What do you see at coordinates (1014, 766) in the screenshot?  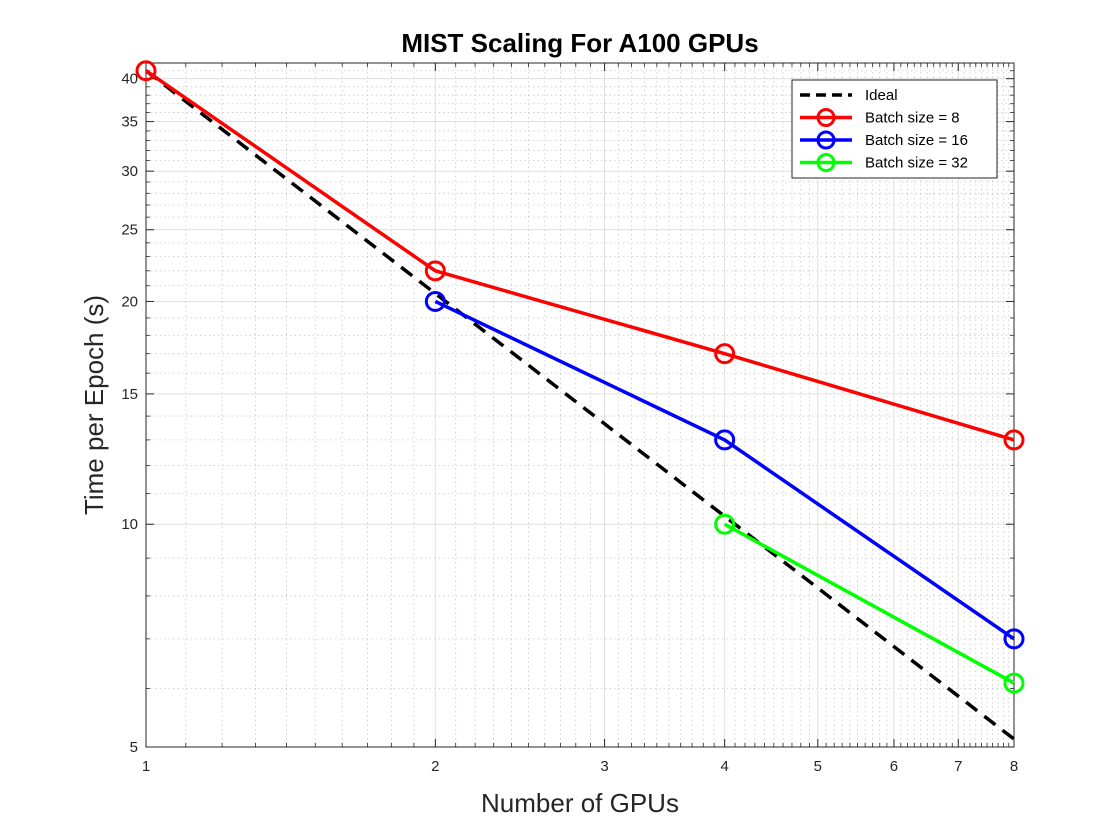 I see `x-tick-label: 8` at bounding box center [1014, 766].